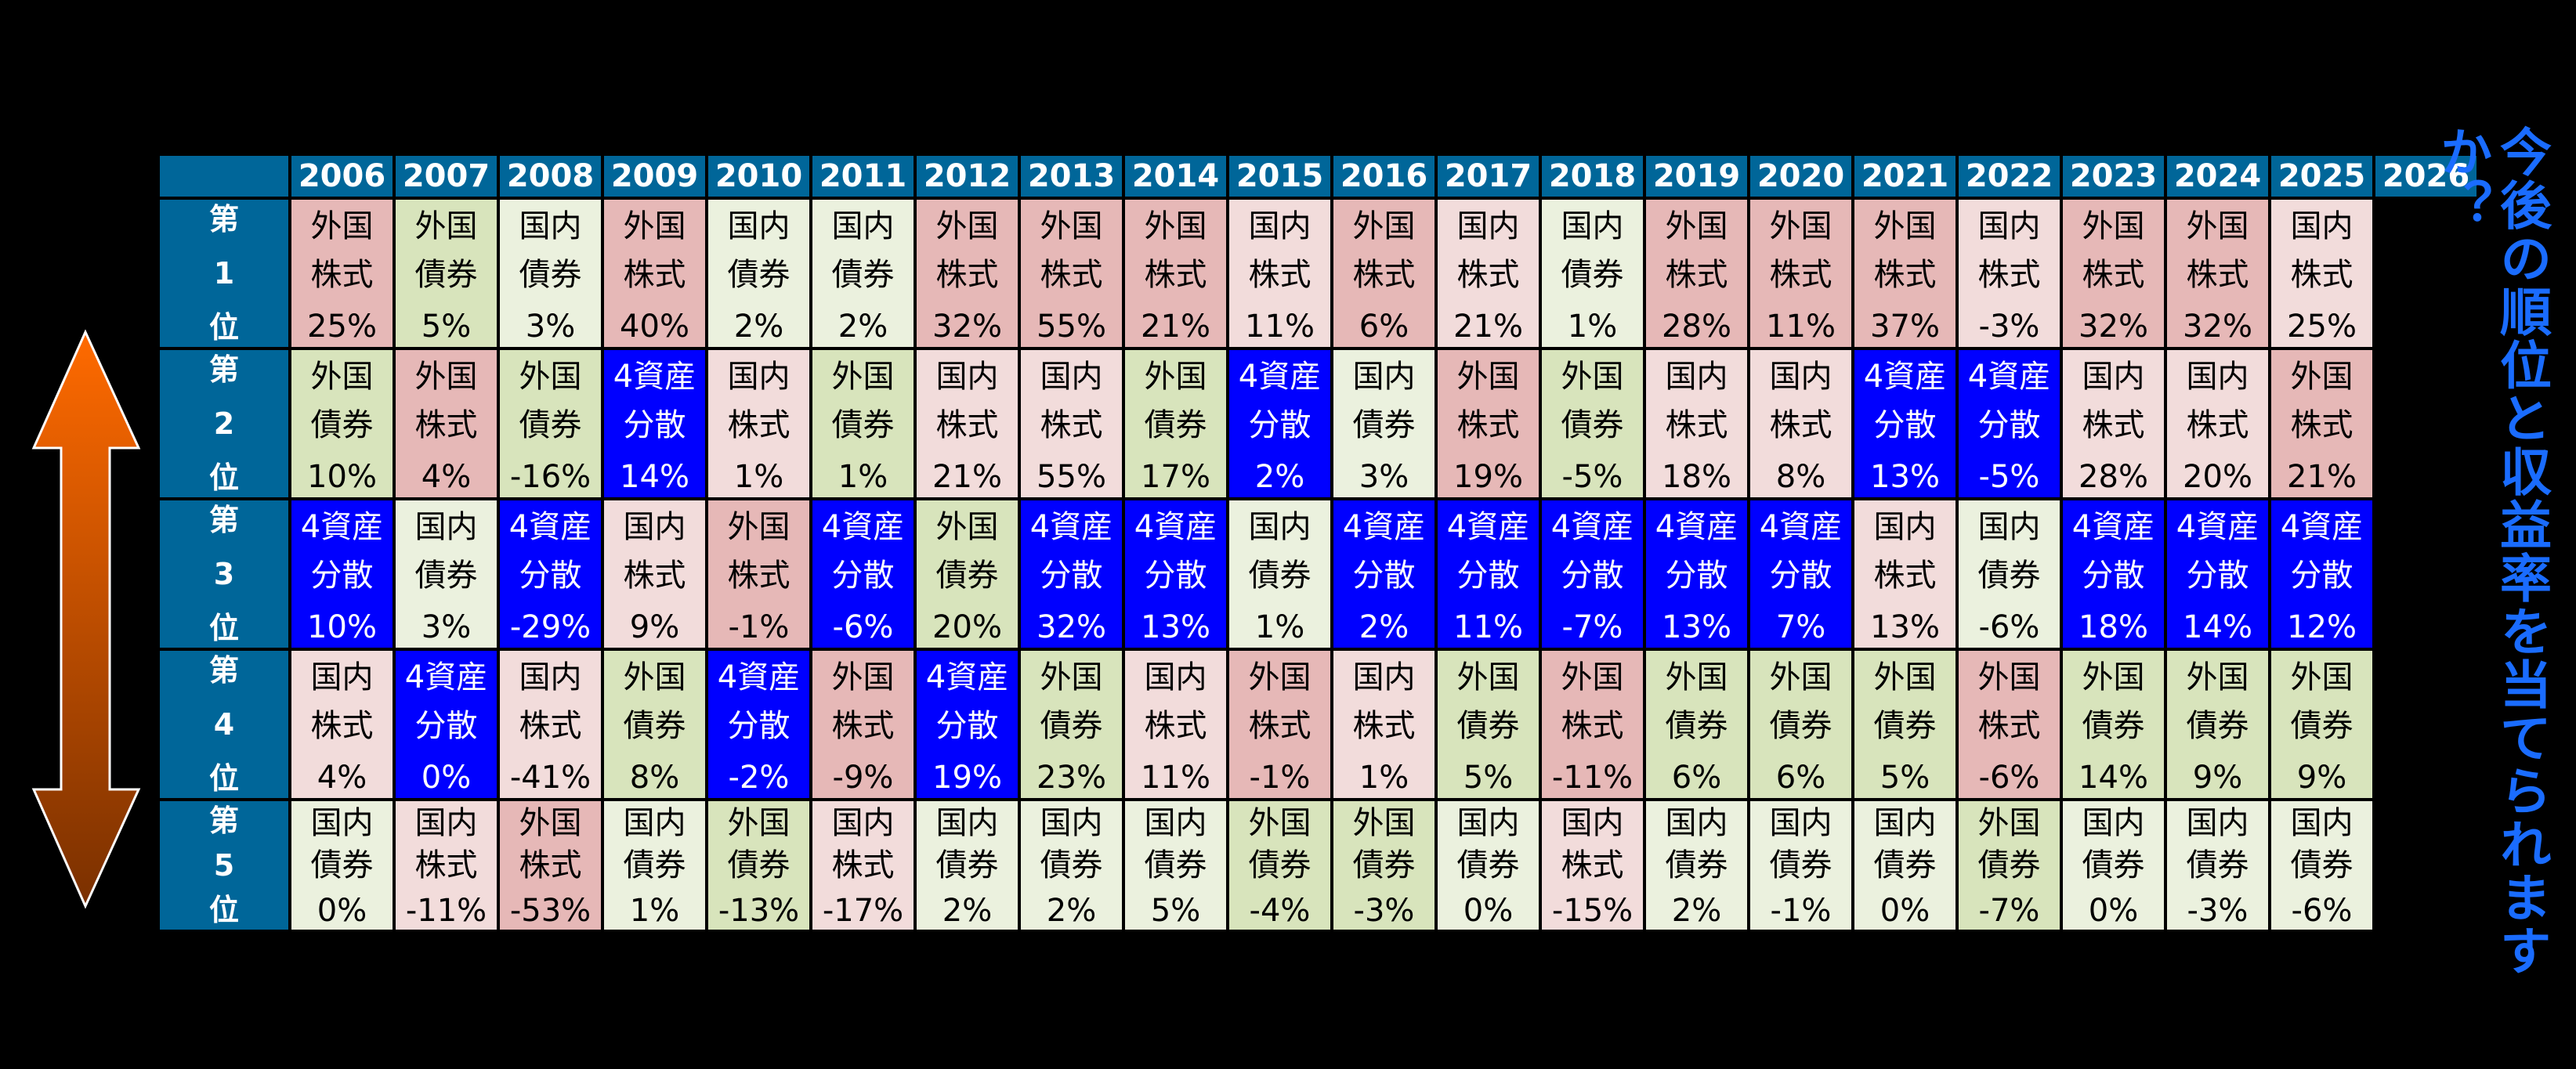 The height and width of the screenshot is (1069, 2576). Describe the element at coordinates (1905, 725) in the screenshot. I see `asset-cell-2021-rank4: 外国 債券 5%` at that location.